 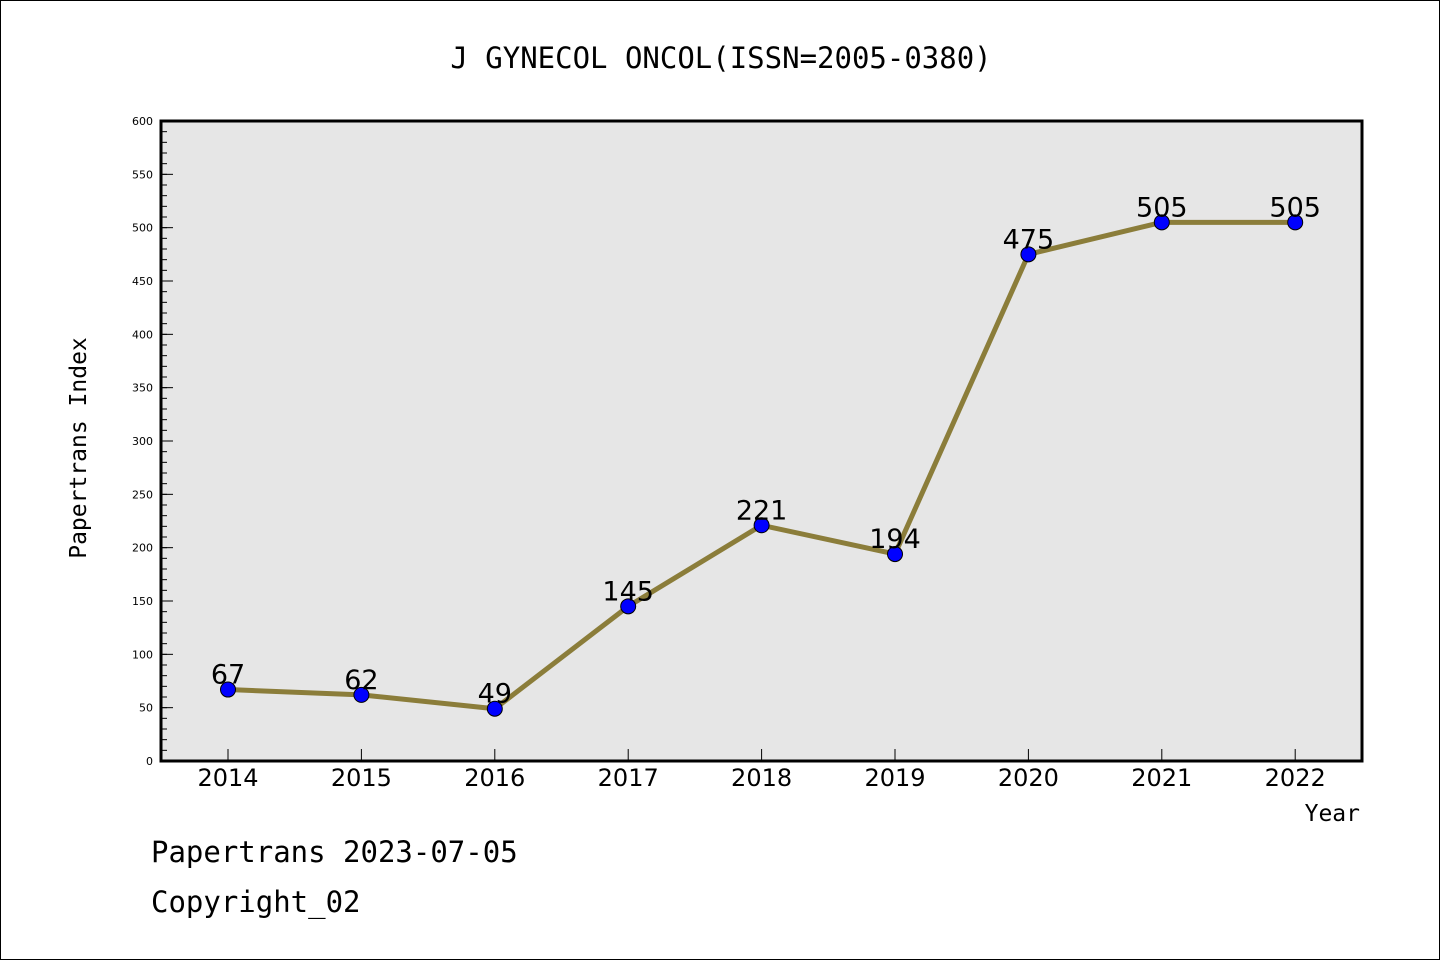 I want to click on y-tick-label: 300, so click(x=142, y=441).